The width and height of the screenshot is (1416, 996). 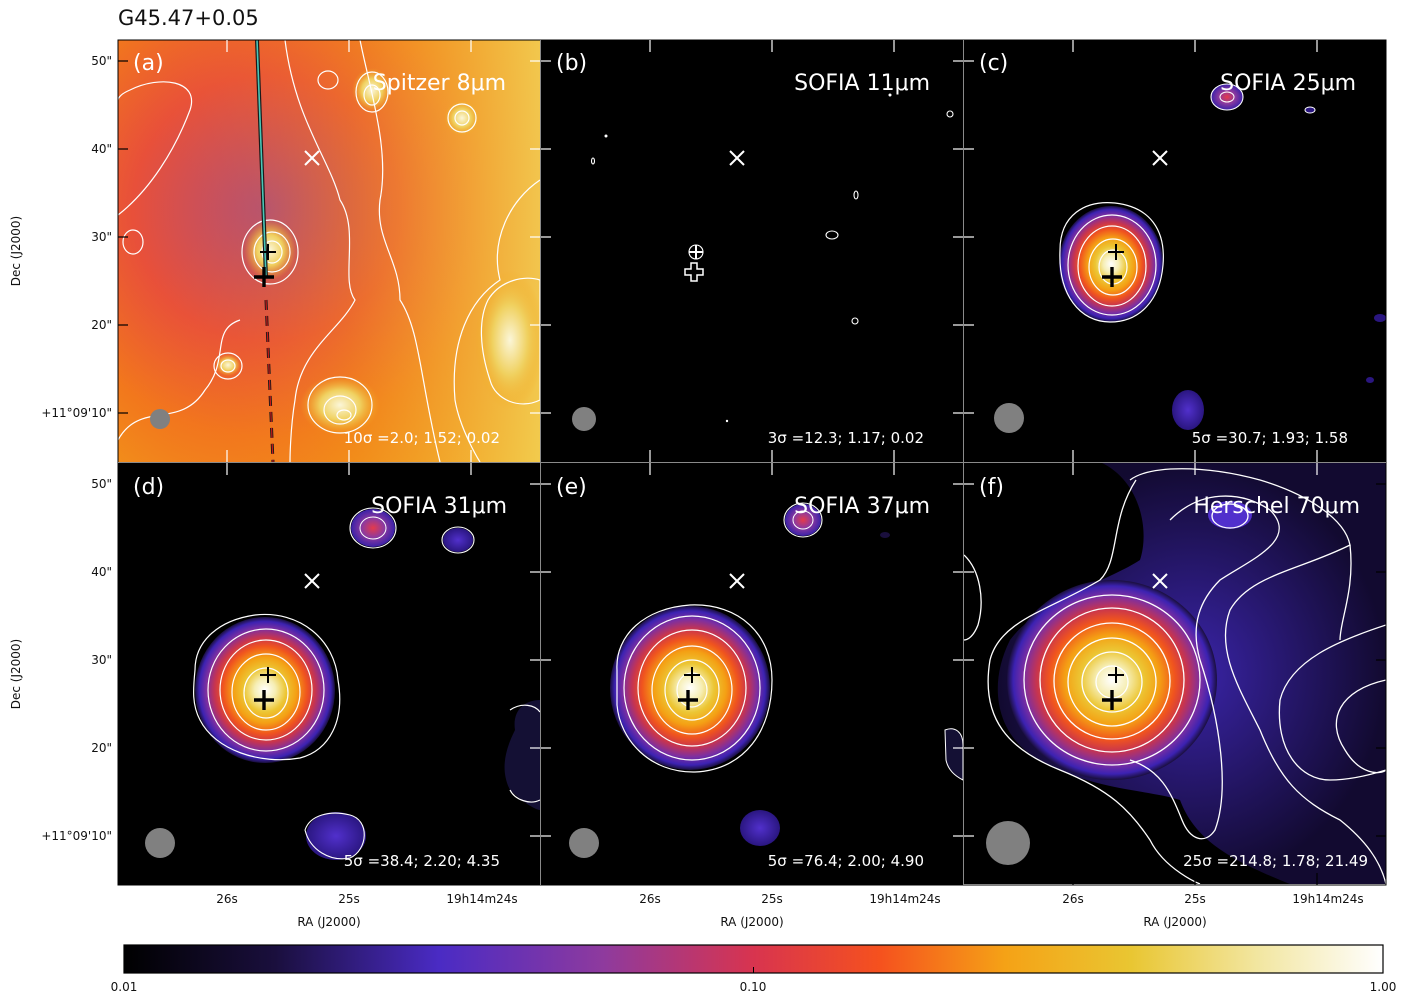 What do you see at coordinates (993, 63) in the screenshot?
I see `panel-tag: (c)` at bounding box center [993, 63].